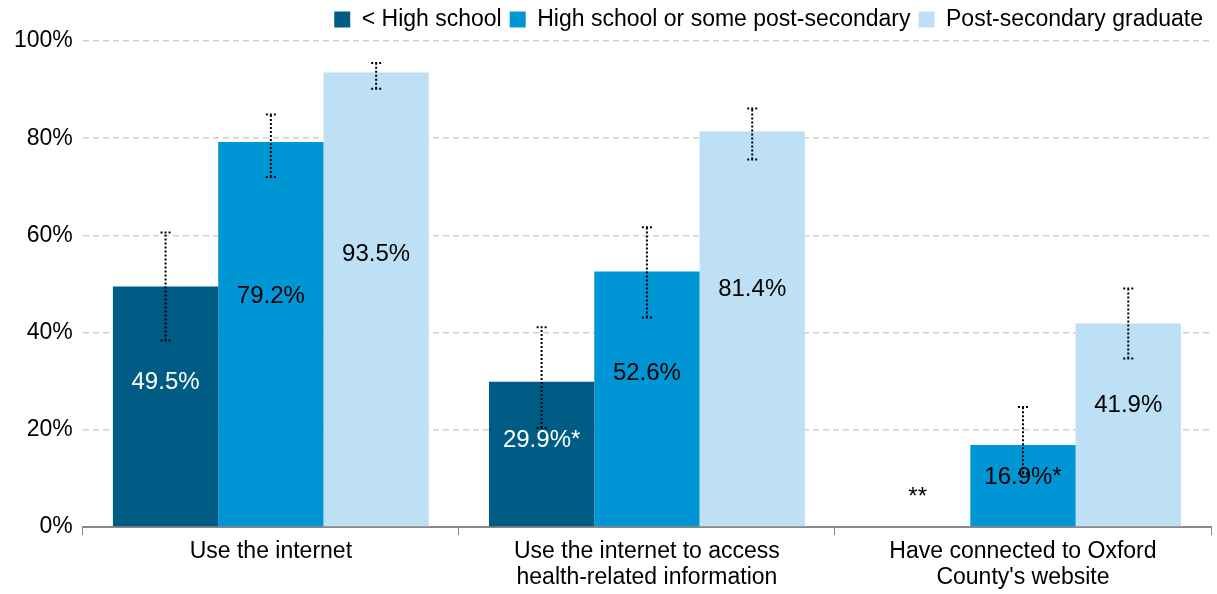  Describe the element at coordinates (646, 372) in the screenshot. I see `data-label: 52.6%` at that location.